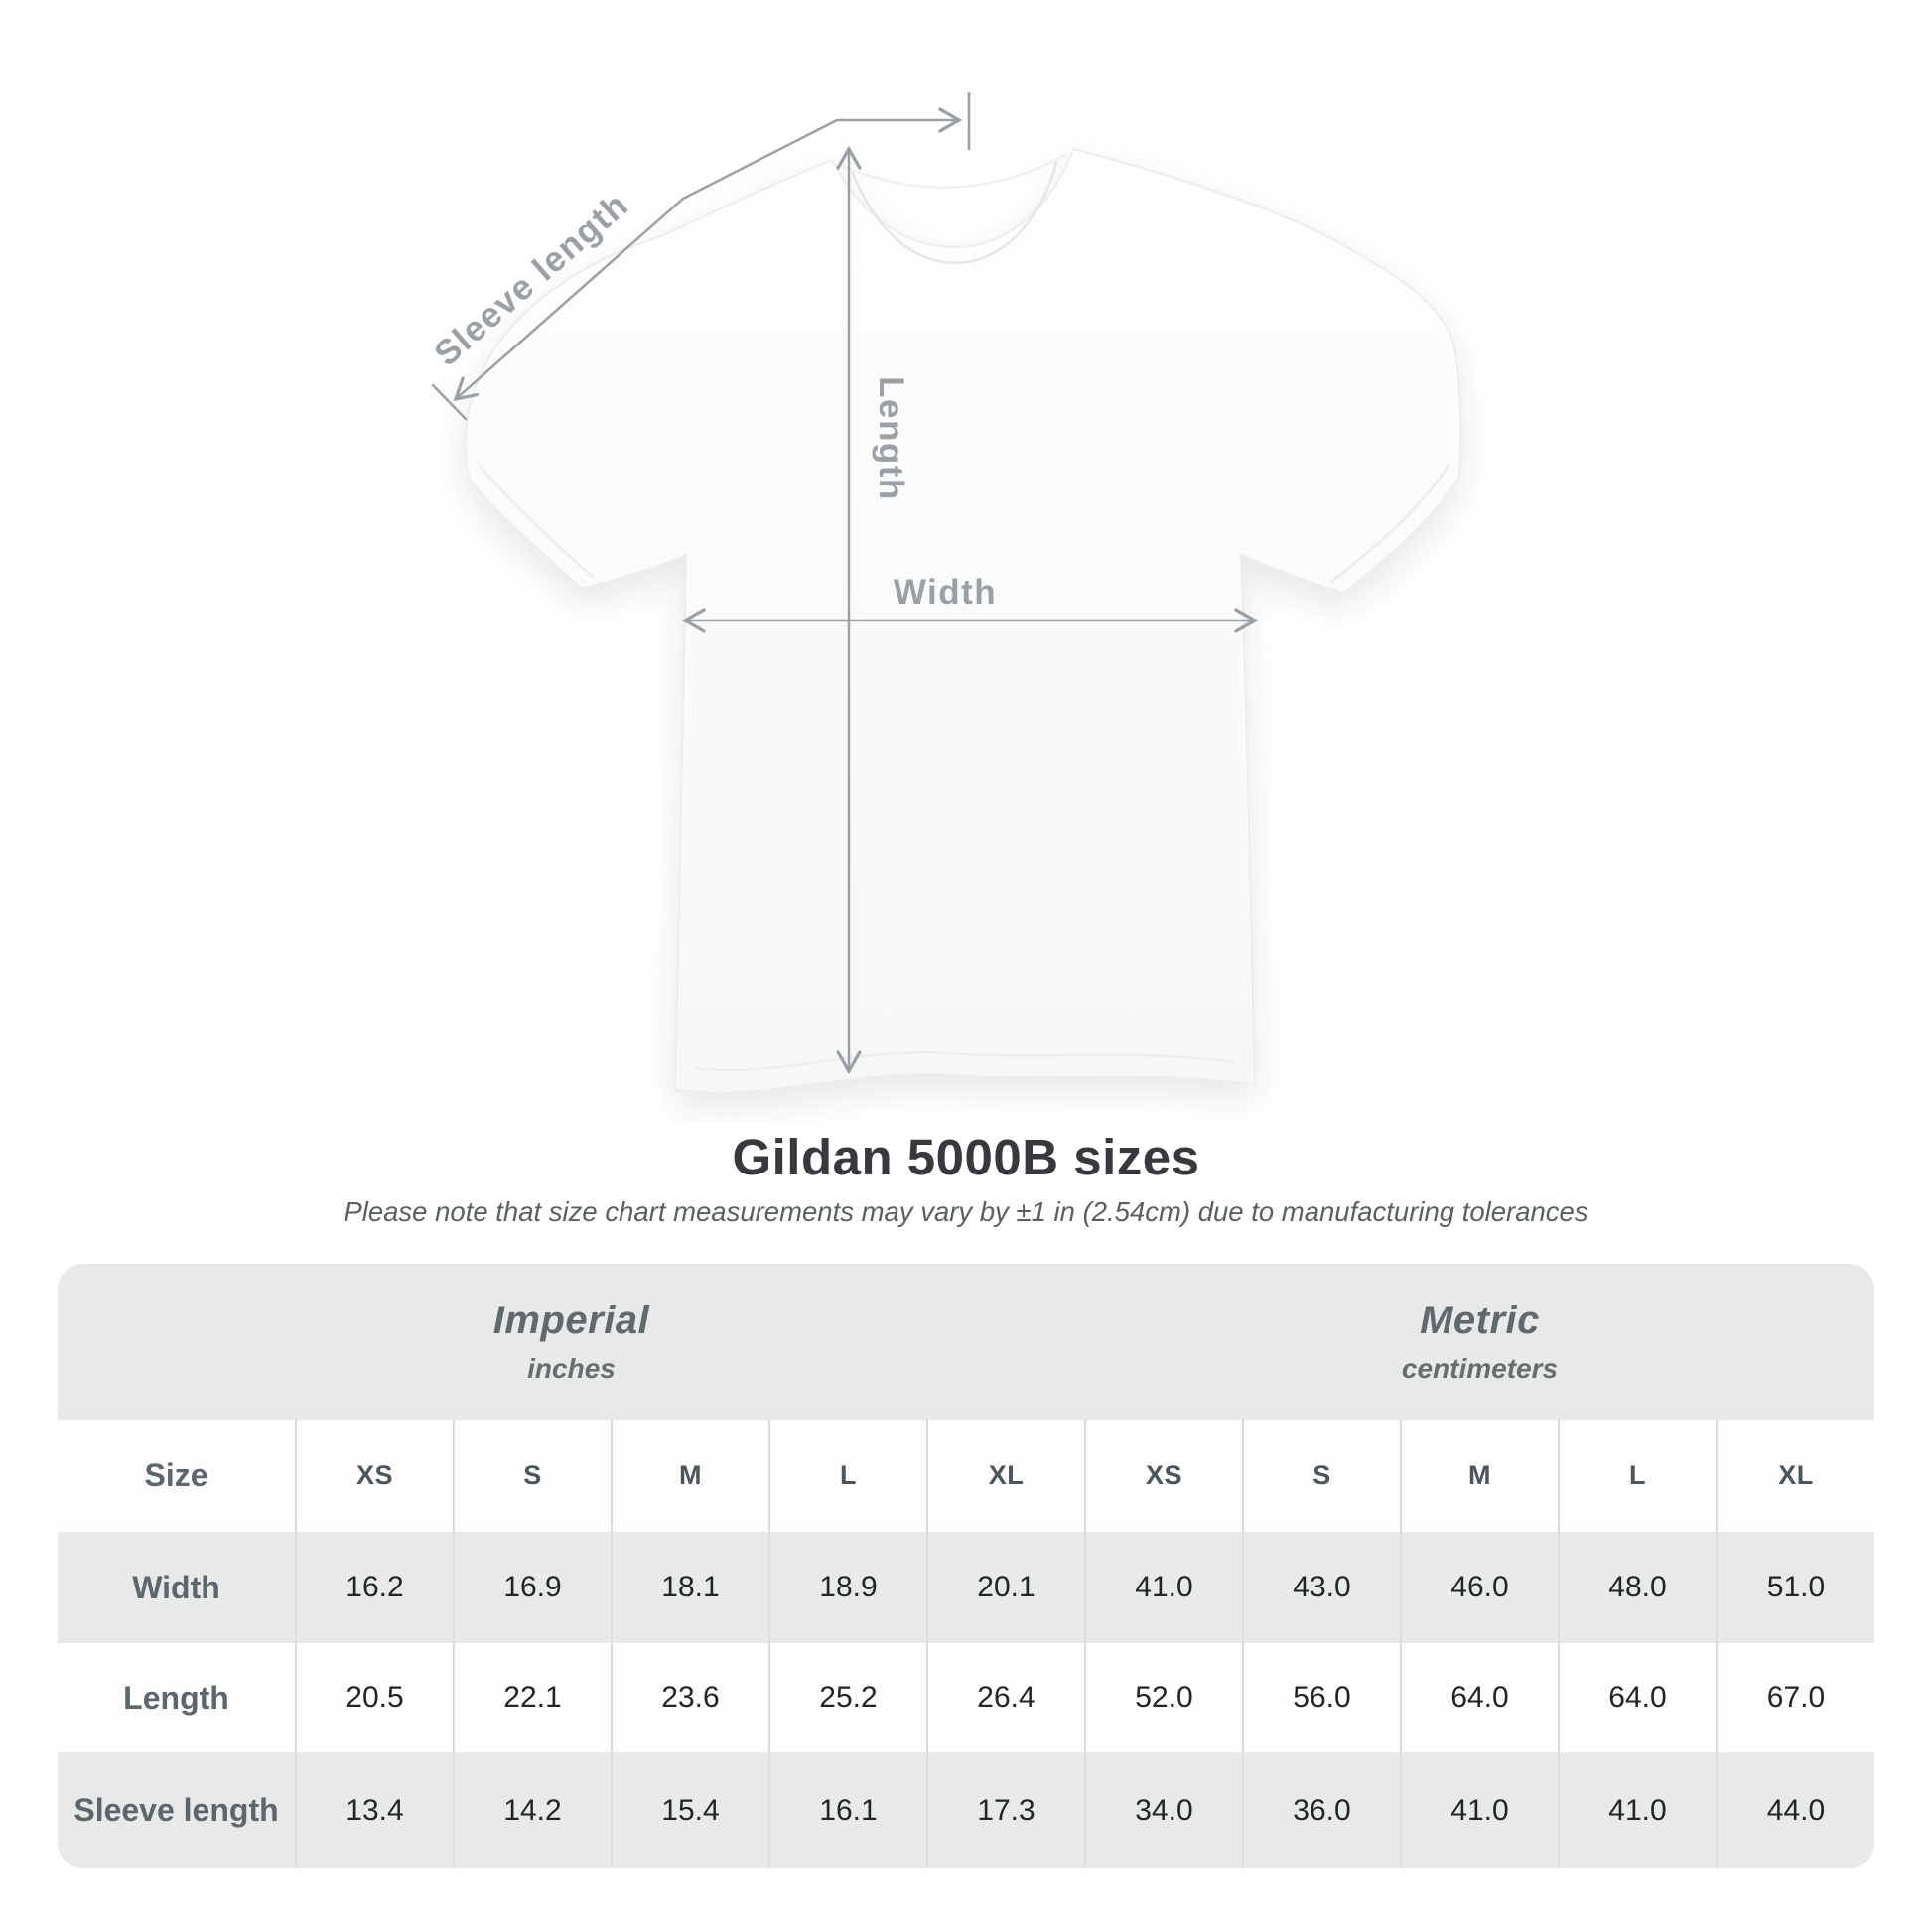 Image resolution: width=1932 pixels, height=1932 pixels. Describe the element at coordinates (1637, 1698) in the screenshot. I see `length-l-cm: 64.0` at that location.